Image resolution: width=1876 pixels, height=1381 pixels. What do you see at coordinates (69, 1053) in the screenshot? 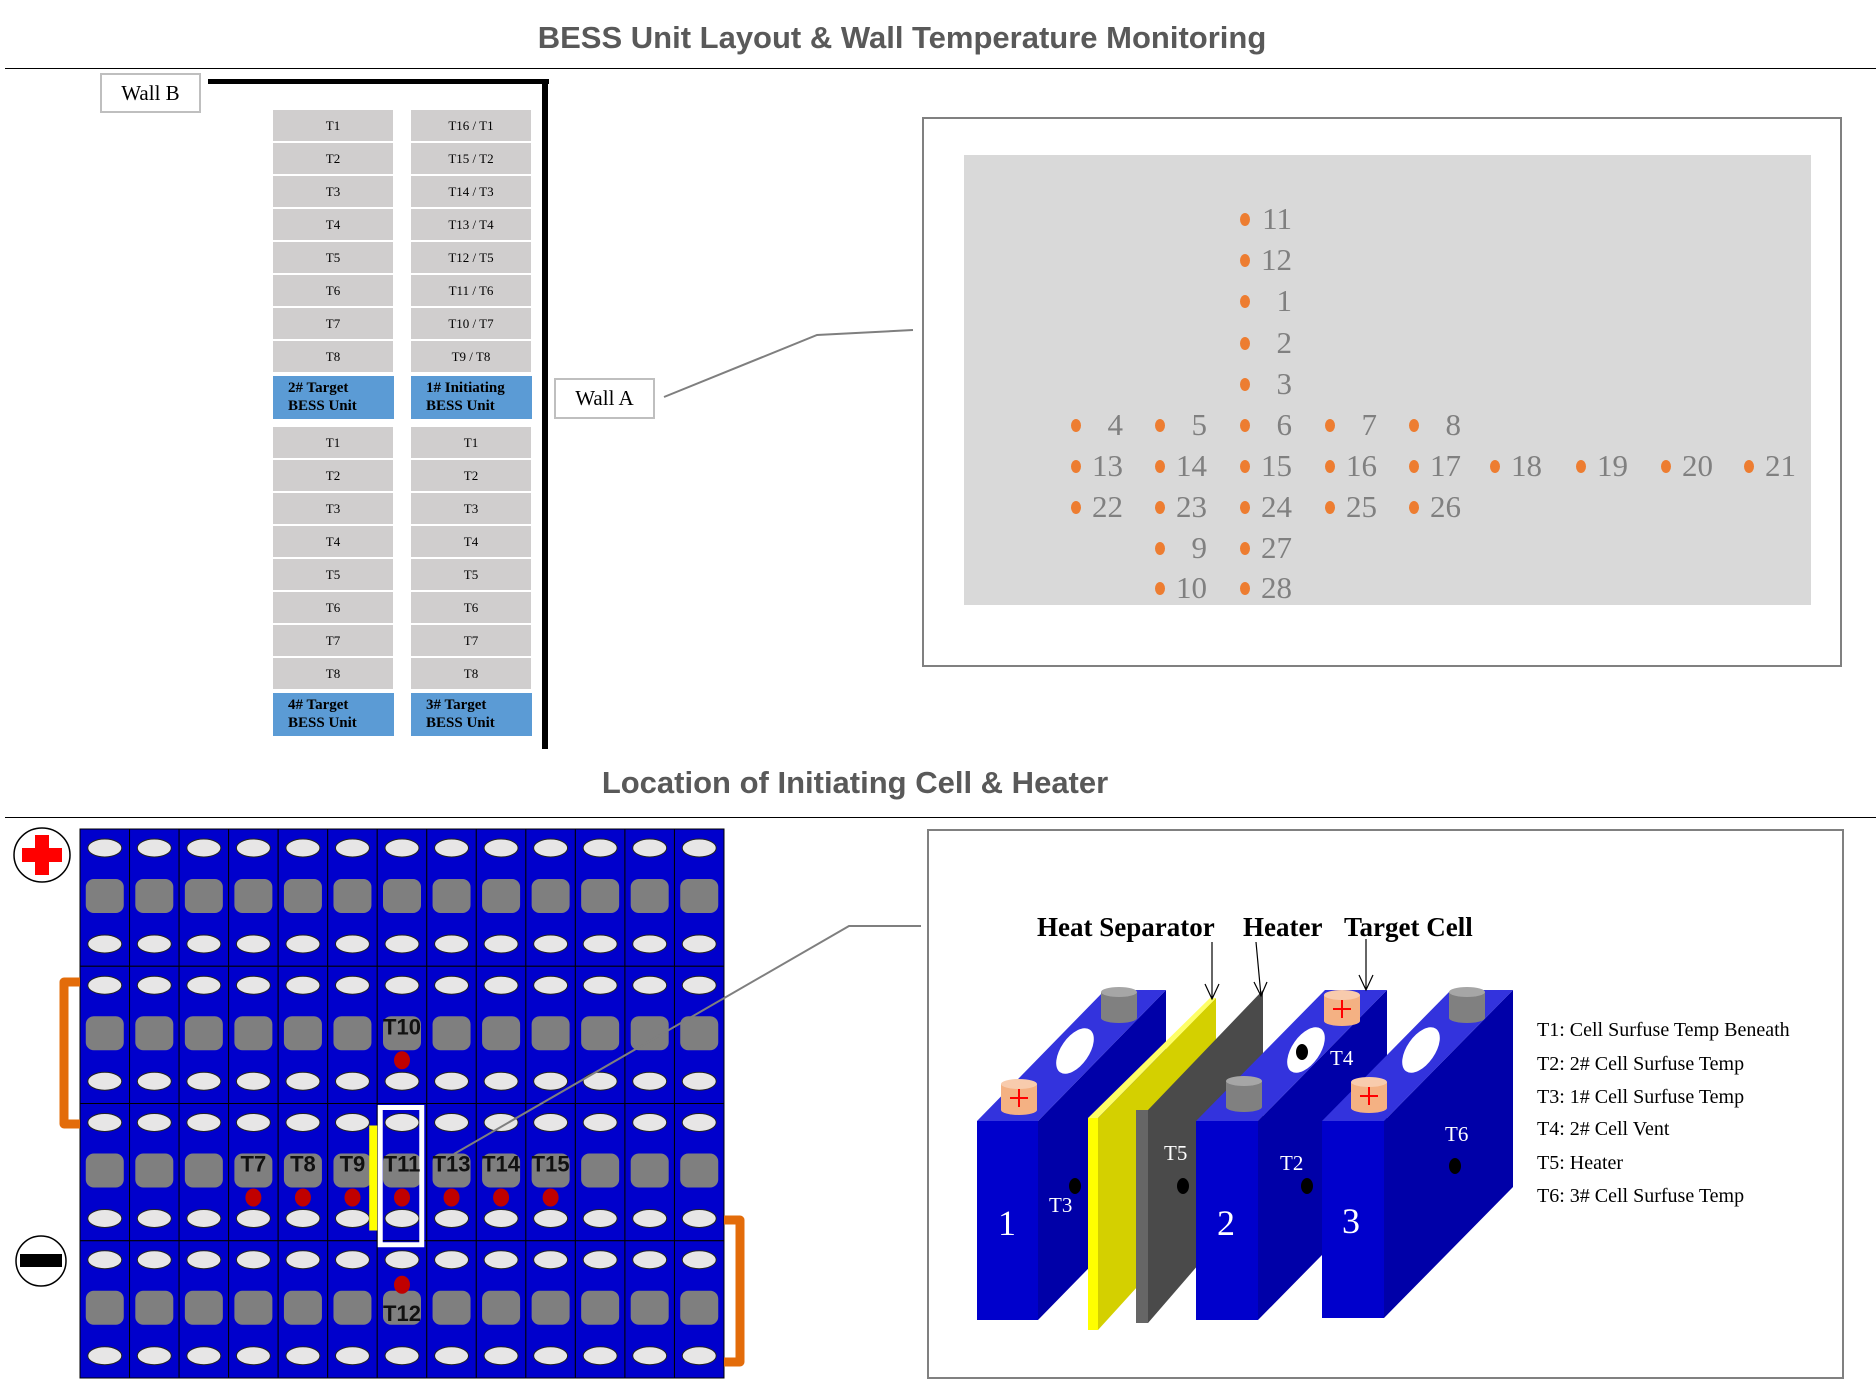
I see `connector-left` at bounding box center [69, 1053].